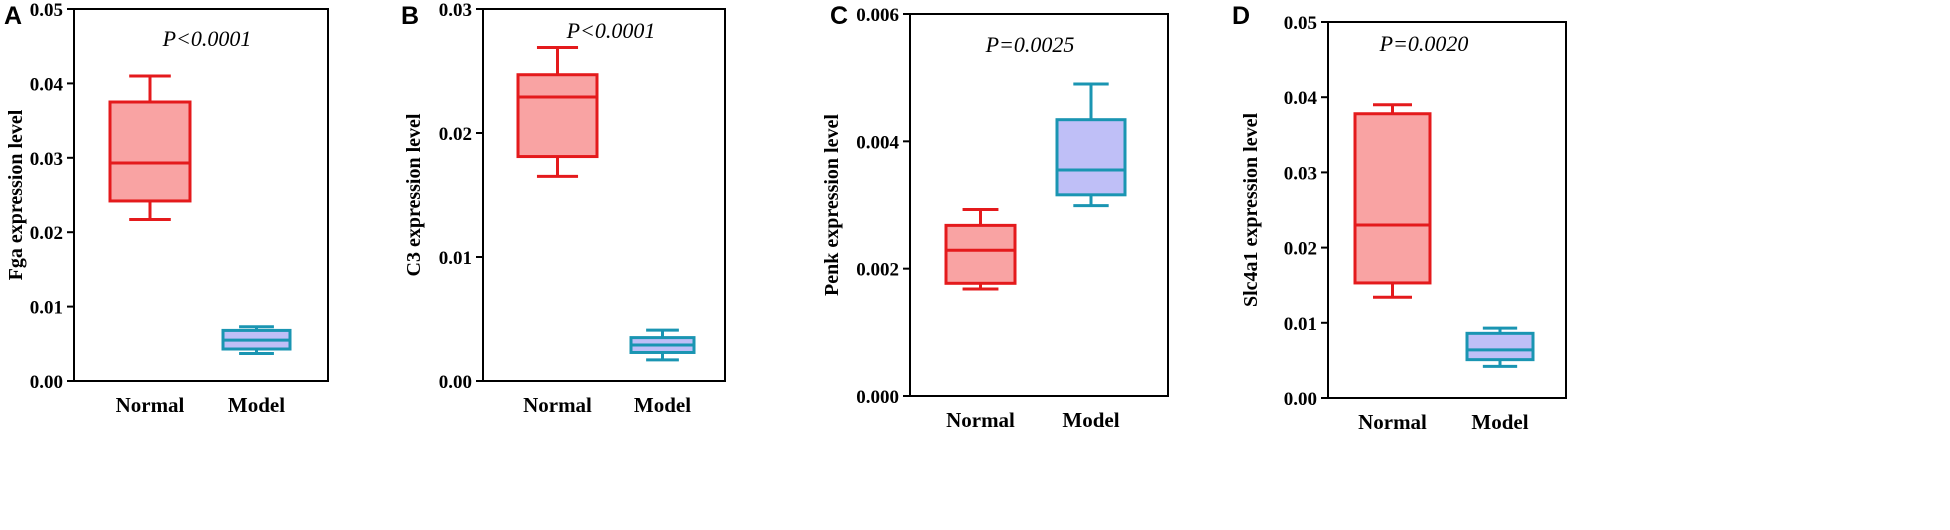  I want to click on panel-c-normal-box, so click(980, 254).